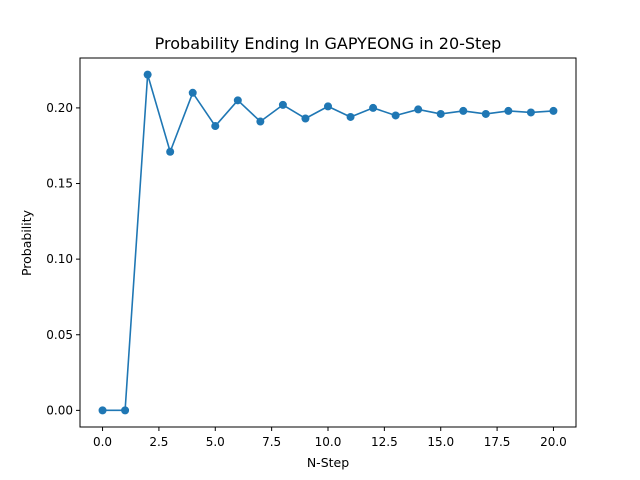  Describe the element at coordinates (553, 442) in the screenshot. I see `x-tick-label: 20.0` at that location.